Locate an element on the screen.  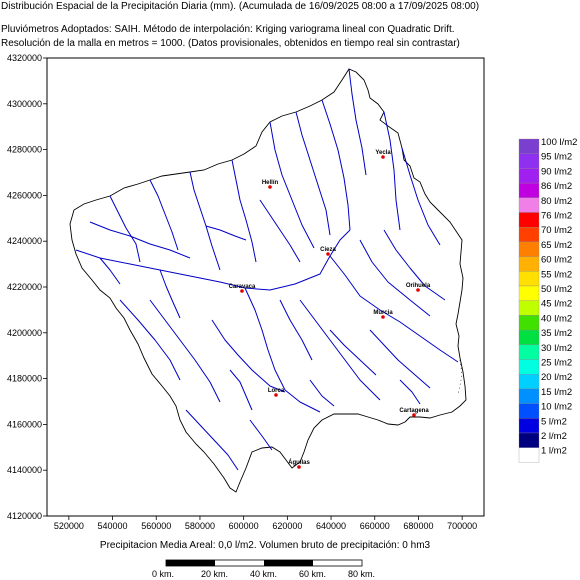
city-label: Caravaca is located at coordinates (242, 287).